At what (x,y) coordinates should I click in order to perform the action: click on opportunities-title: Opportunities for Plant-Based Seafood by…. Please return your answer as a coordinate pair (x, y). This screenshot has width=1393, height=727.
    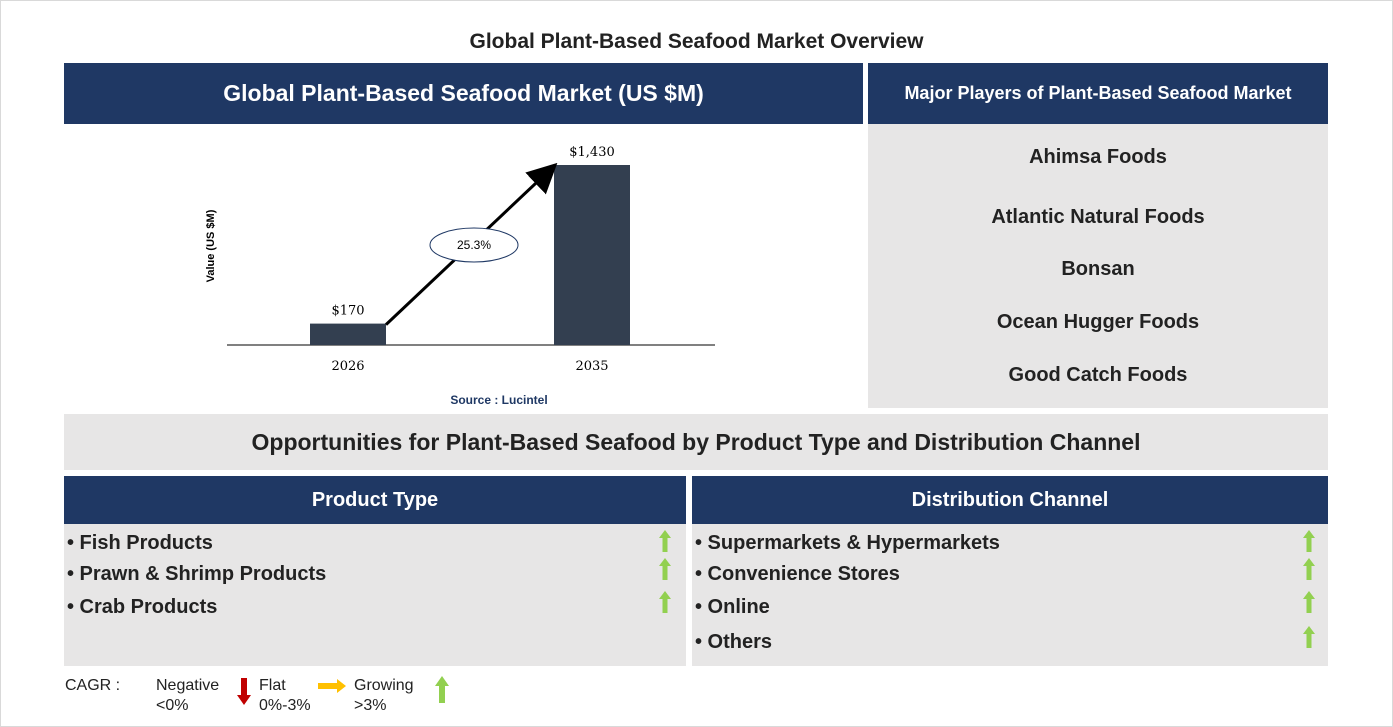
    Looking at the image, I should click on (696, 442).